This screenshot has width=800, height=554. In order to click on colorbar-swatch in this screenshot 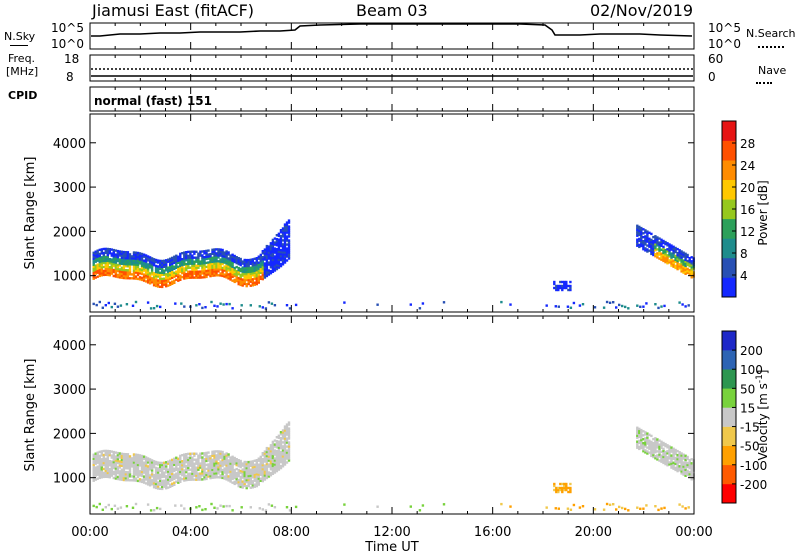, I will do `click(729, 248)`.